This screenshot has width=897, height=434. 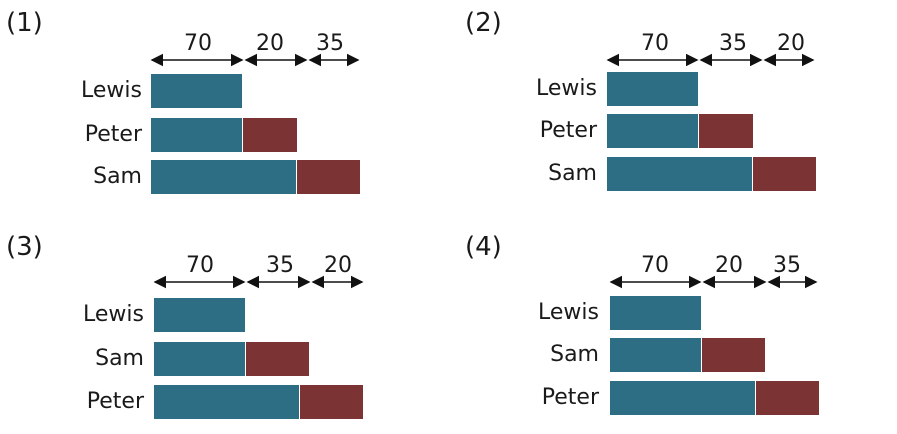 What do you see at coordinates (24, 247) in the screenshot?
I see `panel-label: (3)` at bounding box center [24, 247].